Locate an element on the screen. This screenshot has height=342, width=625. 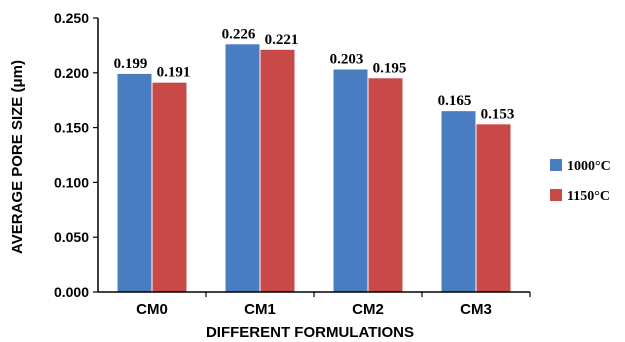
x-tick-label: CM2 is located at coordinates (368, 309).